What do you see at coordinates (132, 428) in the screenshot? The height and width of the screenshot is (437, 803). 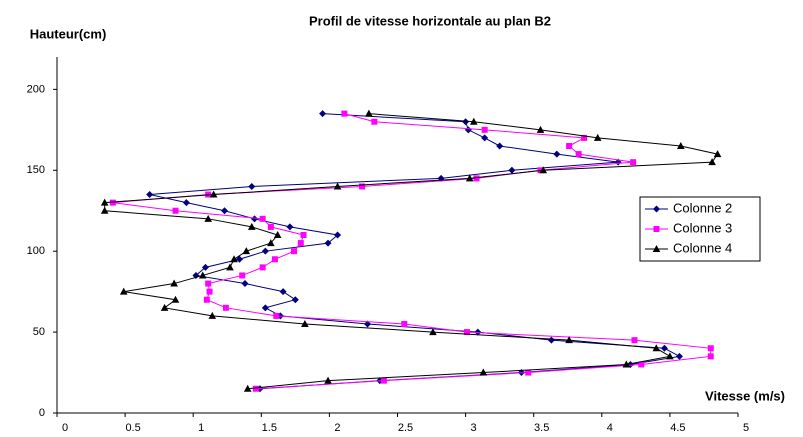 I see `x-tick-label: 0.5` at bounding box center [132, 428].